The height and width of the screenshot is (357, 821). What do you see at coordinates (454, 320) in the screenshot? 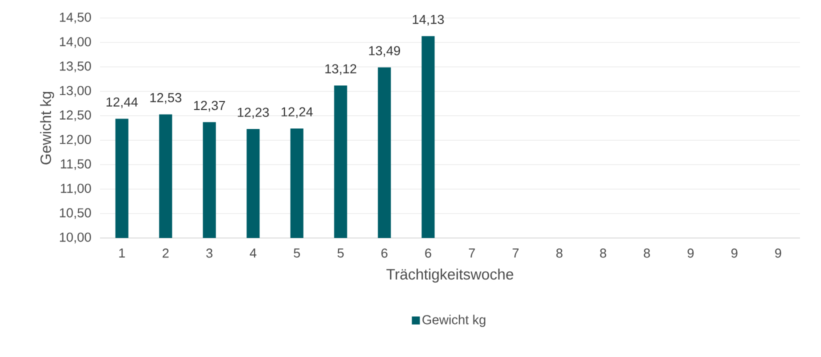
I see `legend-label: Gewicht kg` at bounding box center [454, 320].